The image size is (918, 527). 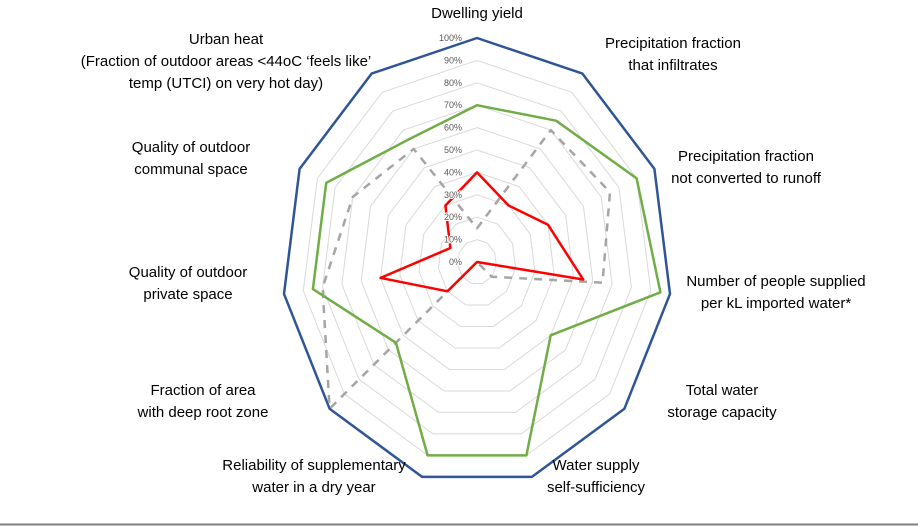 I want to click on radial-tick-label-40%: 40%, so click(x=453, y=172).